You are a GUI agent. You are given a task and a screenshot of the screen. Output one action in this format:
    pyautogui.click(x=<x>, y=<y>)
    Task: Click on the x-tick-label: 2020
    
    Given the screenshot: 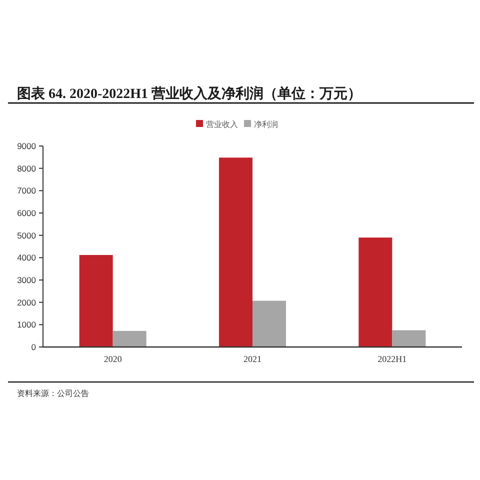 What is the action you would take?
    pyautogui.click(x=113, y=359)
    